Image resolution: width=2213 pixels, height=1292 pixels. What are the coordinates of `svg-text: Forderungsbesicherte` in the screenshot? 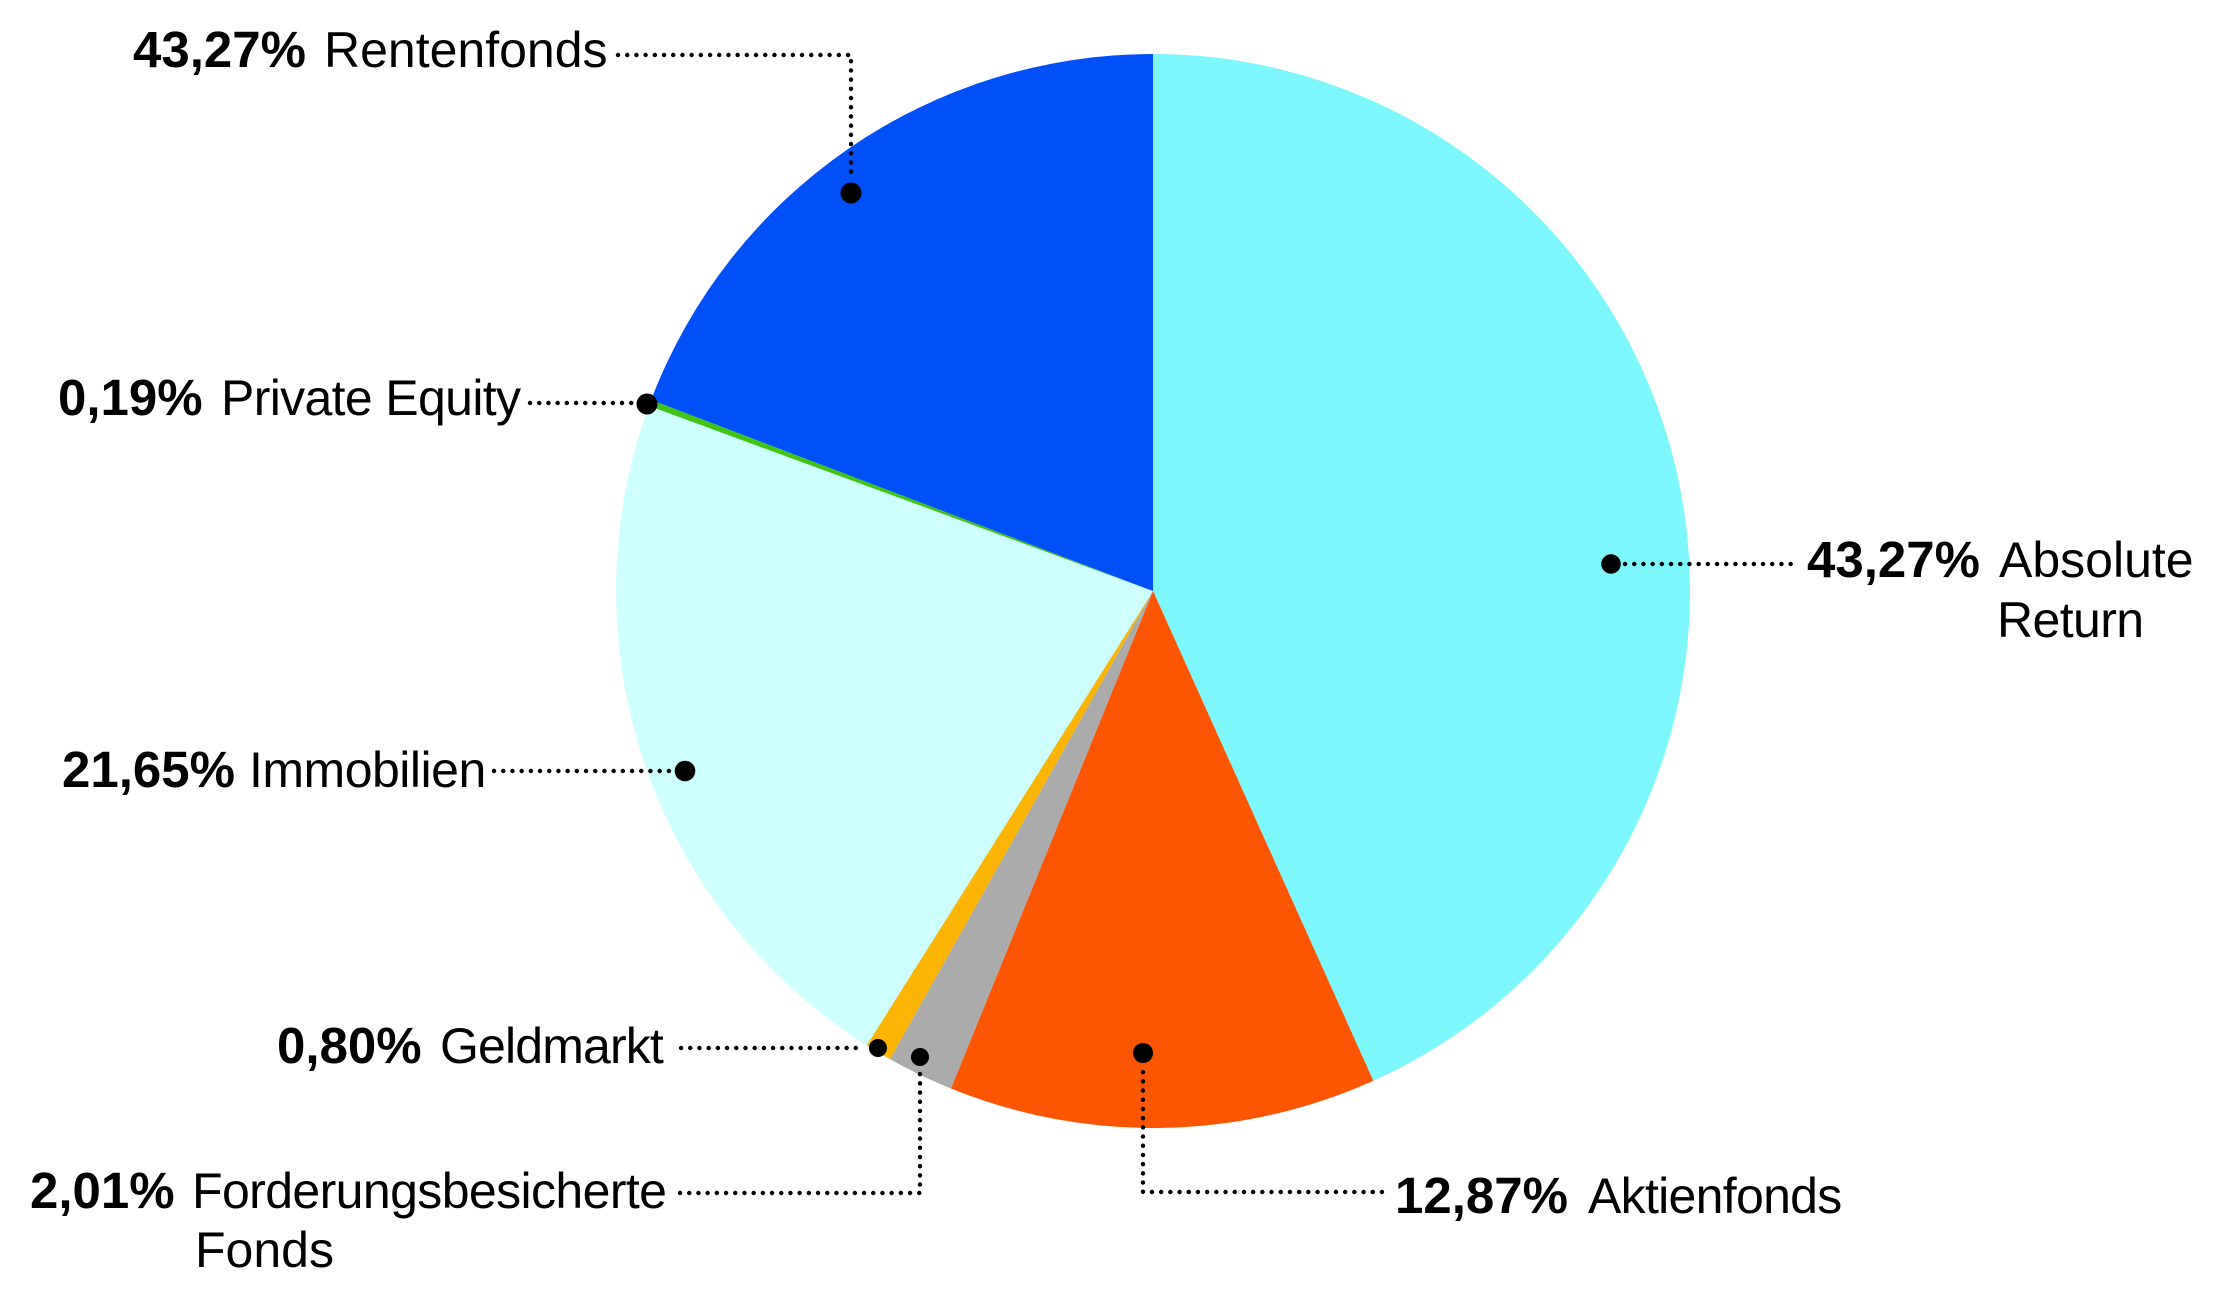 It's located at (429, 1191).